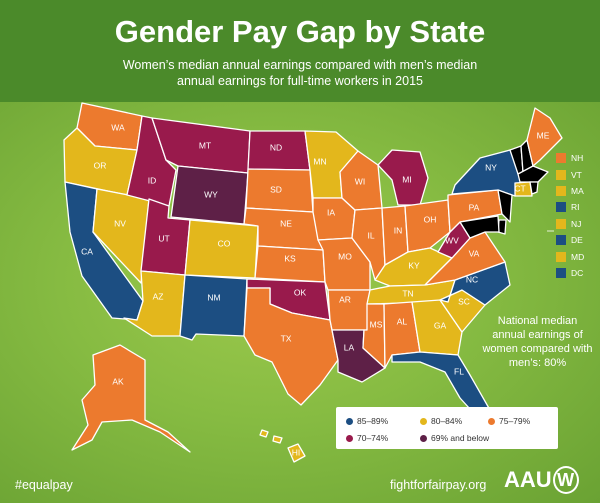  I want to click on small-state-nj: NJ, so click(578, 224).